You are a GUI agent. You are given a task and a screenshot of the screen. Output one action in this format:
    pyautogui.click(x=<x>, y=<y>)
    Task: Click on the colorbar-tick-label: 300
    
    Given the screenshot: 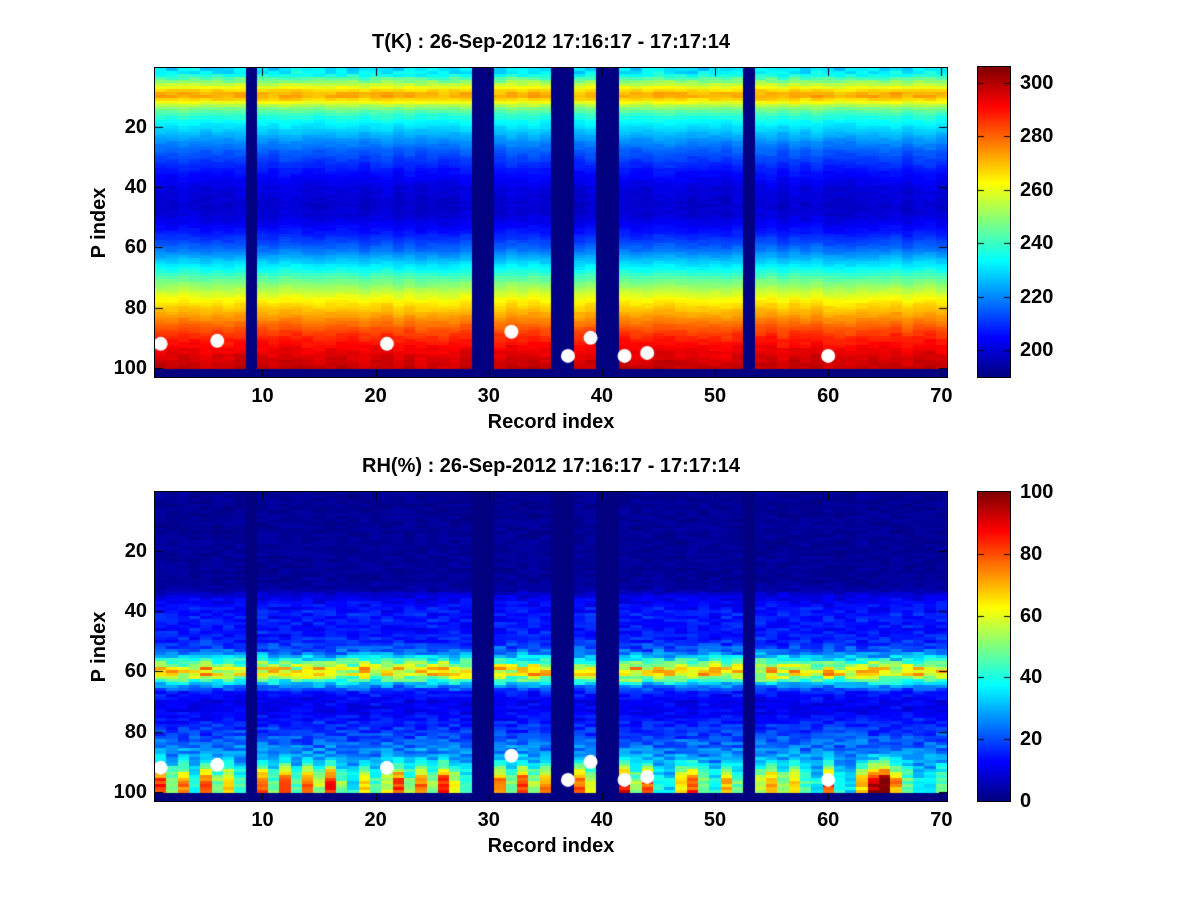 What is the action you would take?
    pyautogui.click(x=1037, y=83)
    